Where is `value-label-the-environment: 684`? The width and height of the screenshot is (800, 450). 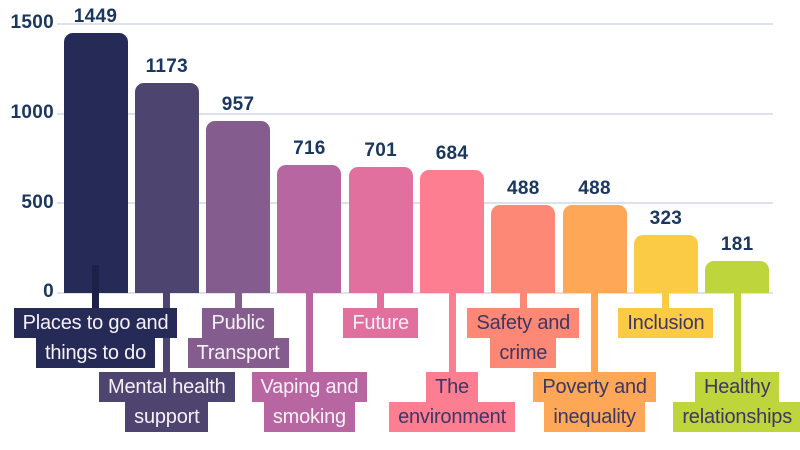
value-label-the-environment: 684 is located at coordinates (452, 153).